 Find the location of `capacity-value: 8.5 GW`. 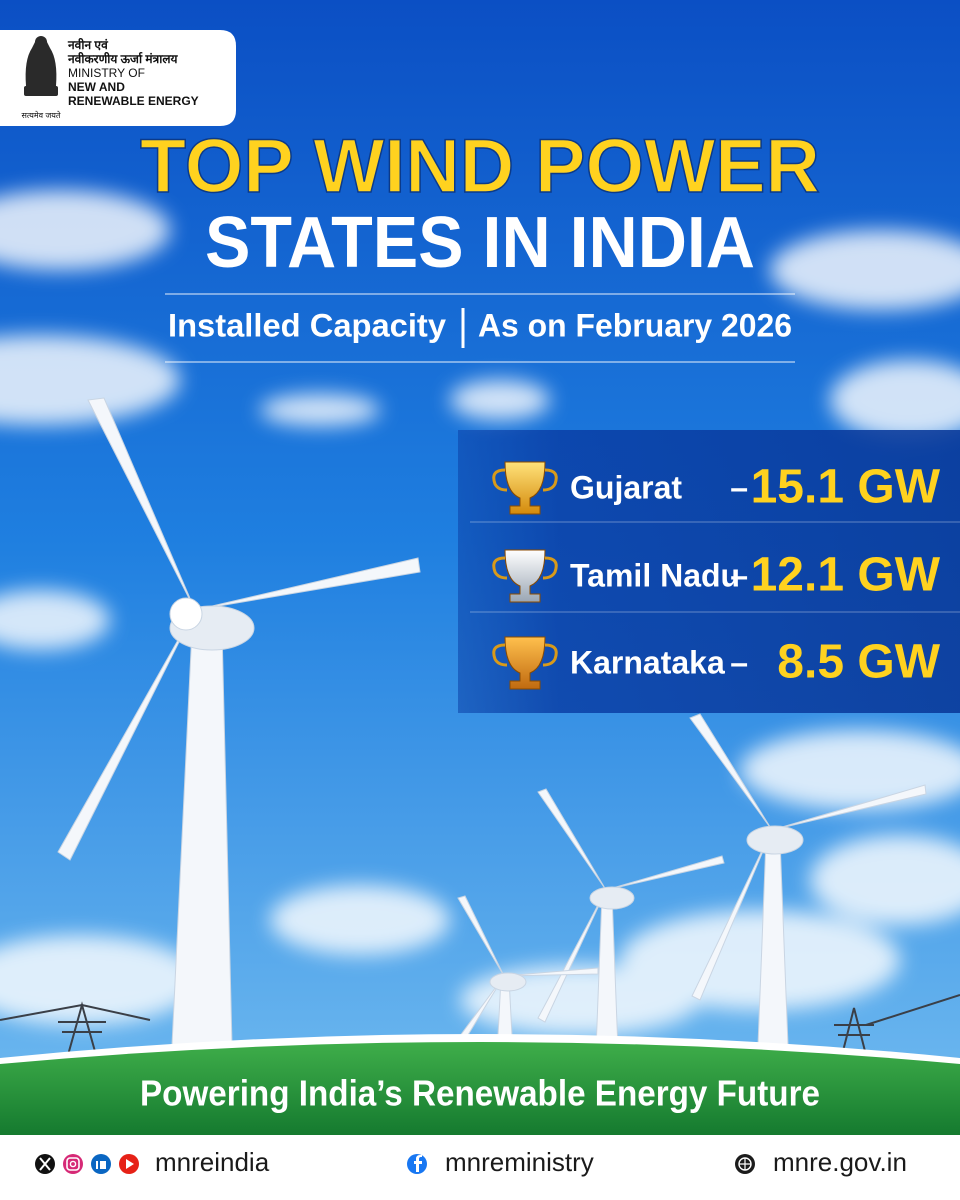

capacity-value: 8.5 GW is located at coordinates (858, 662).